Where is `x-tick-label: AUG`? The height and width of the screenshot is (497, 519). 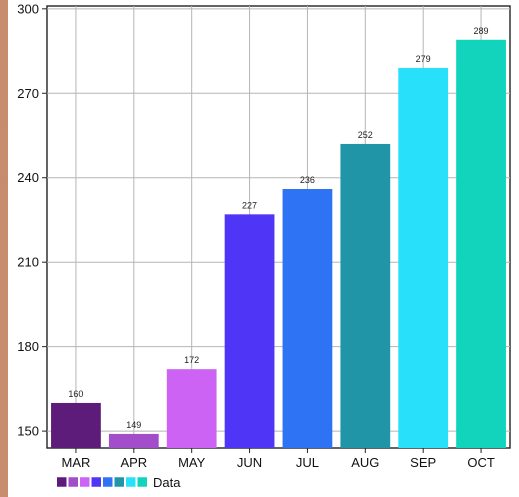 x-tick-label: AUG is located at coordinates (365, 462).